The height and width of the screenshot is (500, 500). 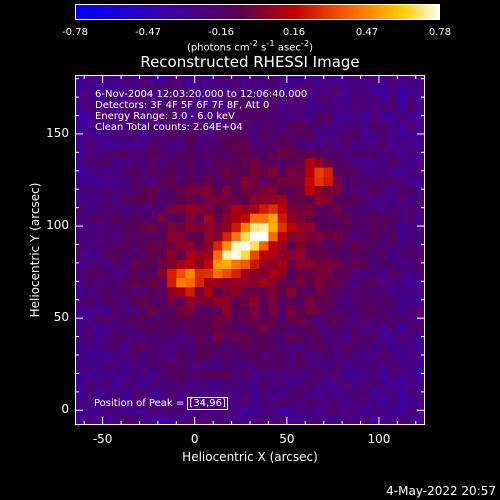 What do you see at coordinates (294, 32) in the screenshot?
I see `colorbar-tick-label: 0.16` at bounding box center [294, 32].